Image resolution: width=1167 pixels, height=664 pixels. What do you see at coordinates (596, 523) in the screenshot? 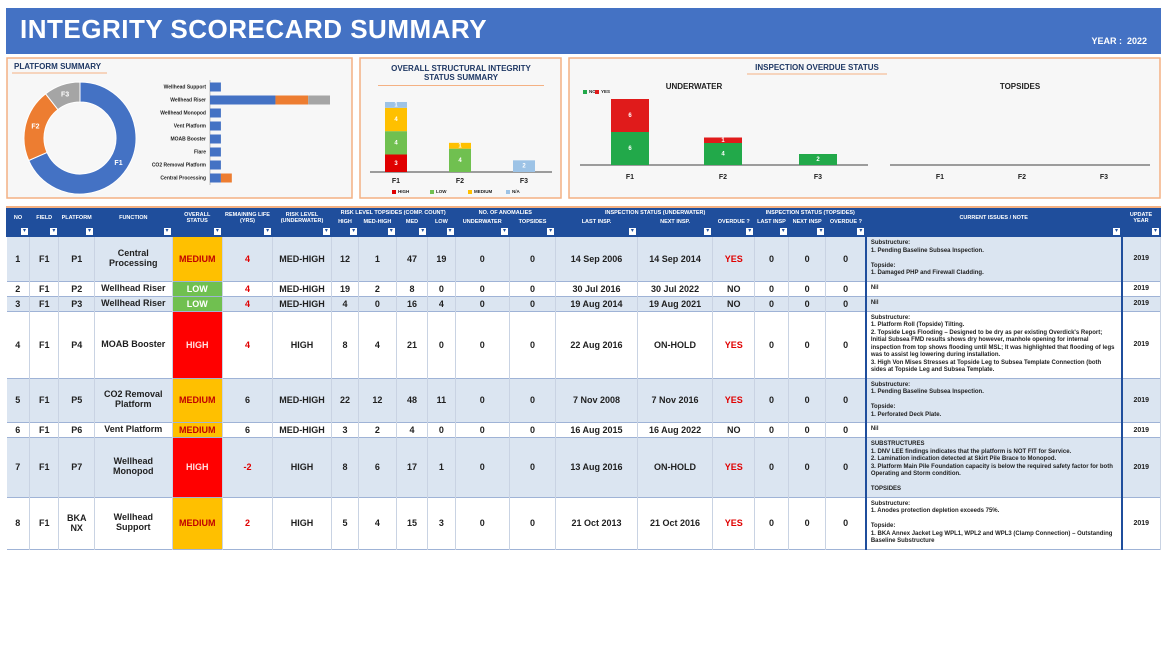
I see `table-cell: 21 Oct 2013` at bounding box center [596, 523].